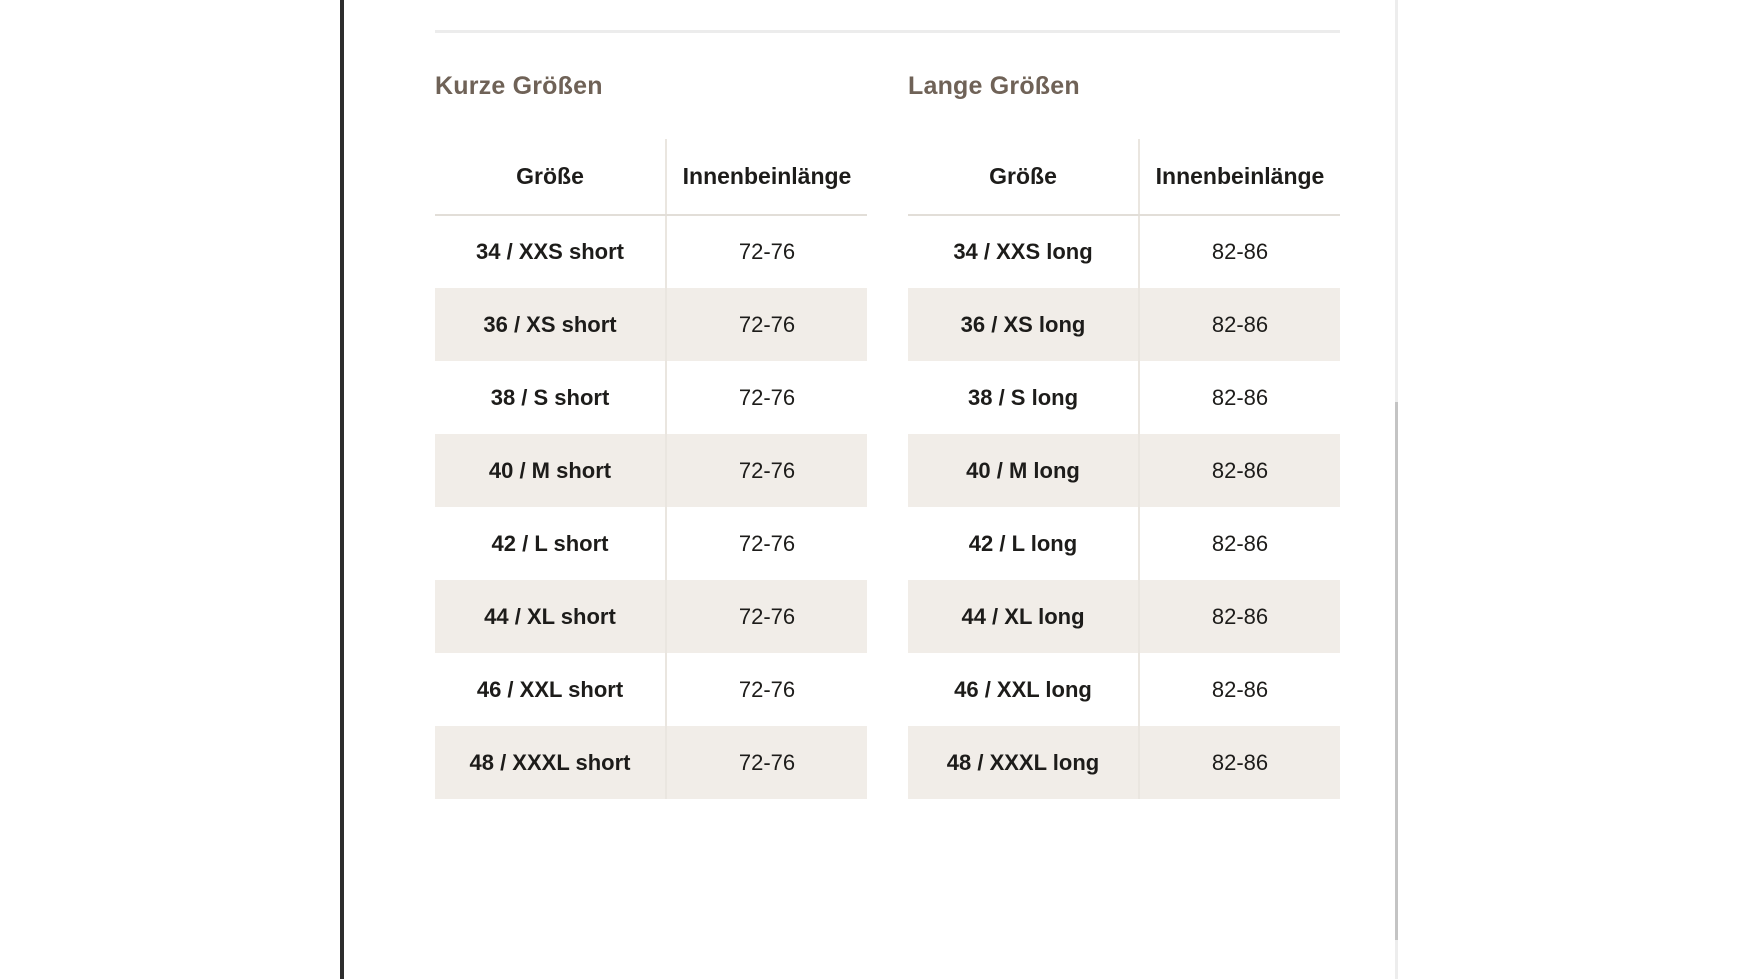  What do you see at coordinates (651, 543) in the screenshot?
I see `table-row: 42 / L short 72-76` at bounding box center [651, 543].